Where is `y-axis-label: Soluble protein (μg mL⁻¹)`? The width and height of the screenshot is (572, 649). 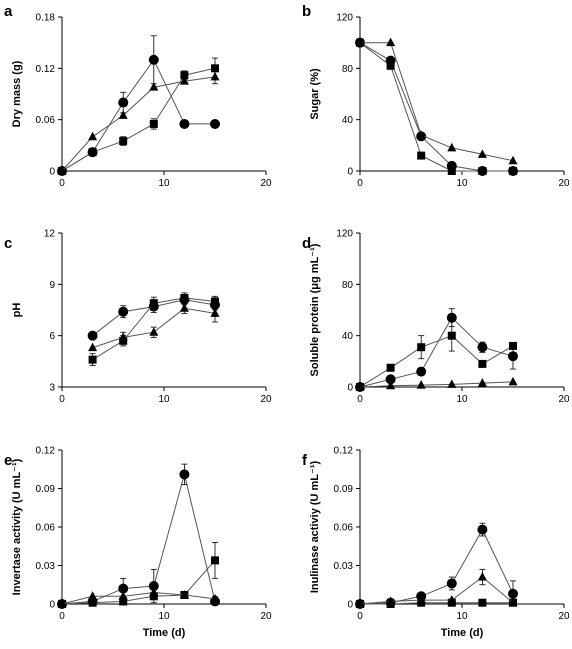
y-axis-label: Soluble protein (μg mL⁻¹) is located at coordinates (315, 309).